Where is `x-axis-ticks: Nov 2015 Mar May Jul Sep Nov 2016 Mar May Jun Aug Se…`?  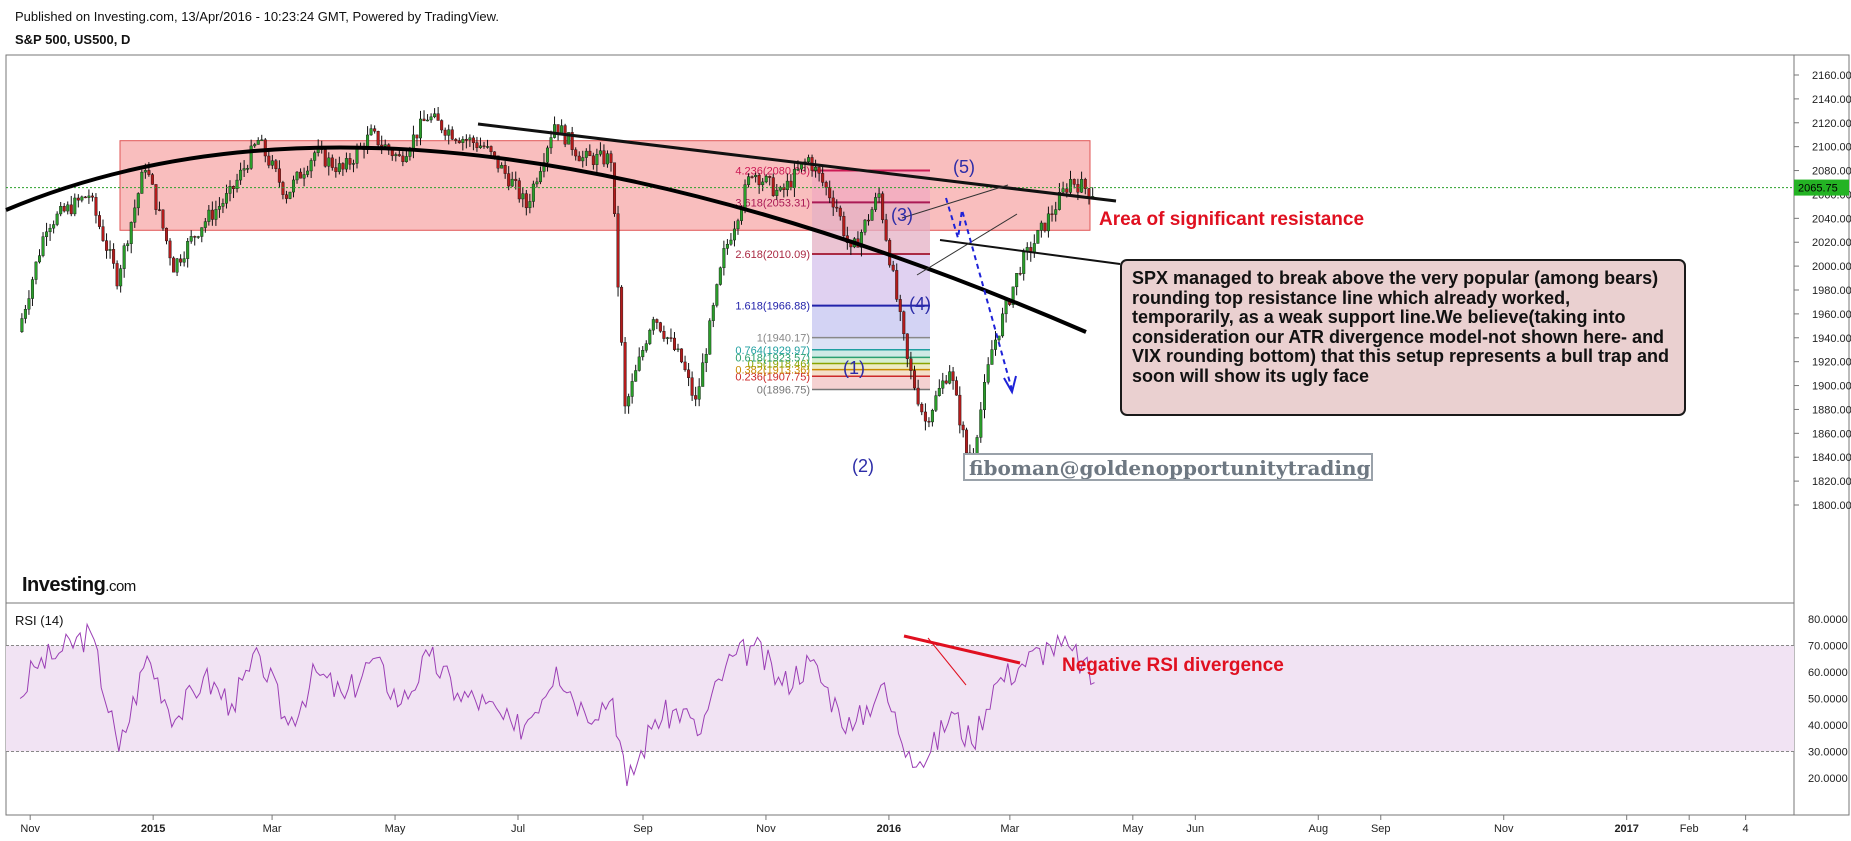 x-axis-ticks: Nov 2015 Mar May Jul Sep Nov 2016 Mar May Jun Aug Se… is located at coordinates (884, 825).